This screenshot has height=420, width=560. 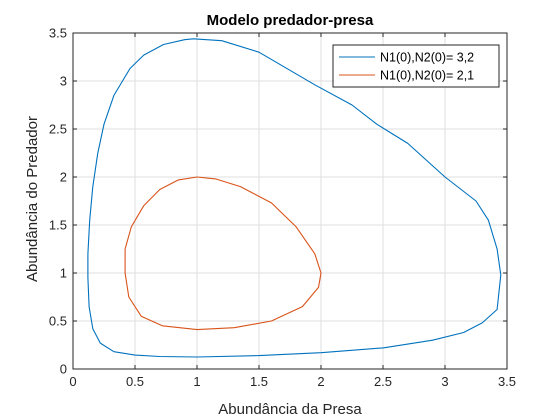 I want to click on legend-box, so click(x=416, y=66).